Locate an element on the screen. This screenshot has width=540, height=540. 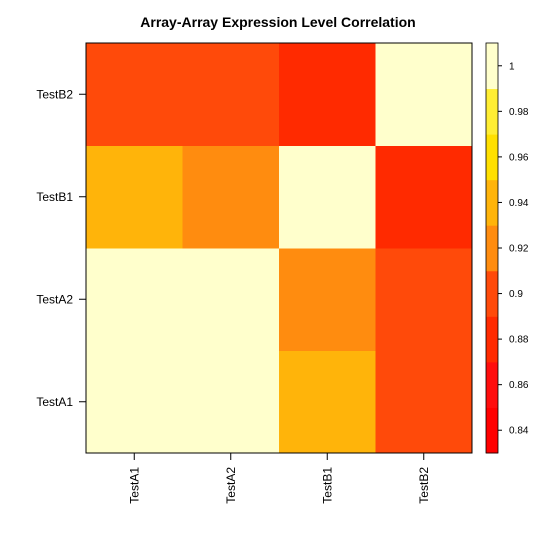
colorbar-tick-label: 0.98 is located at coordinates (519, 112).